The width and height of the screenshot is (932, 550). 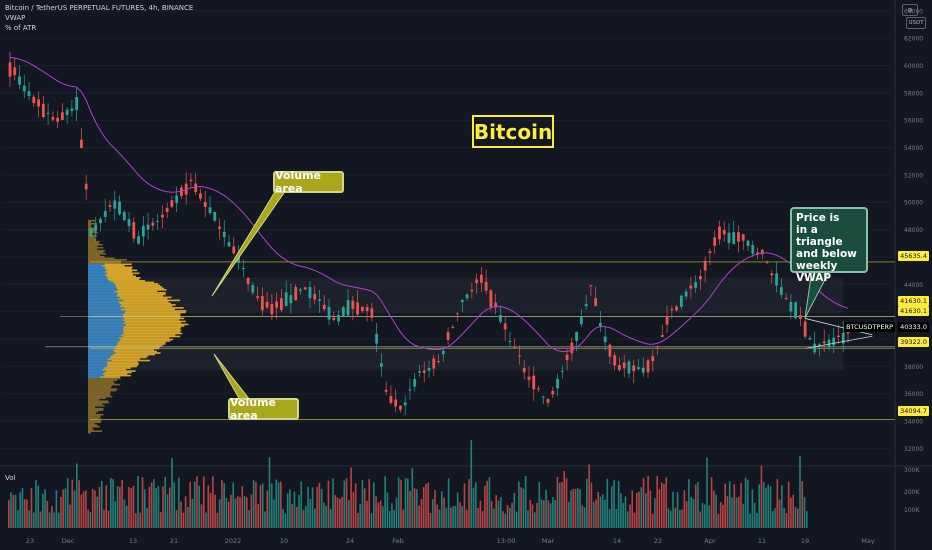 I want to click on currency-badge: USDT, so click(x=916, y=23).